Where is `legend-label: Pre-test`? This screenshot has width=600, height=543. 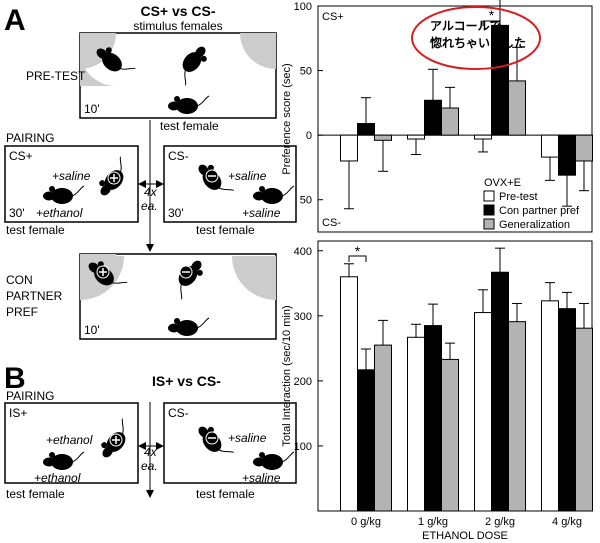 legend-label: Pre-test is located at coordinates (518, 197).